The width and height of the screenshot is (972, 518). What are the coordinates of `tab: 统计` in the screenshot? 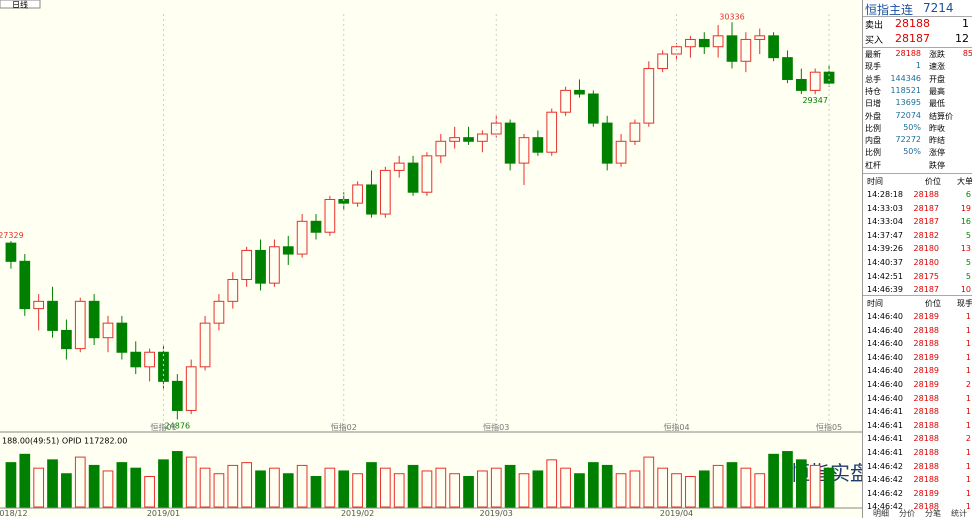 It's located at (959, 513).